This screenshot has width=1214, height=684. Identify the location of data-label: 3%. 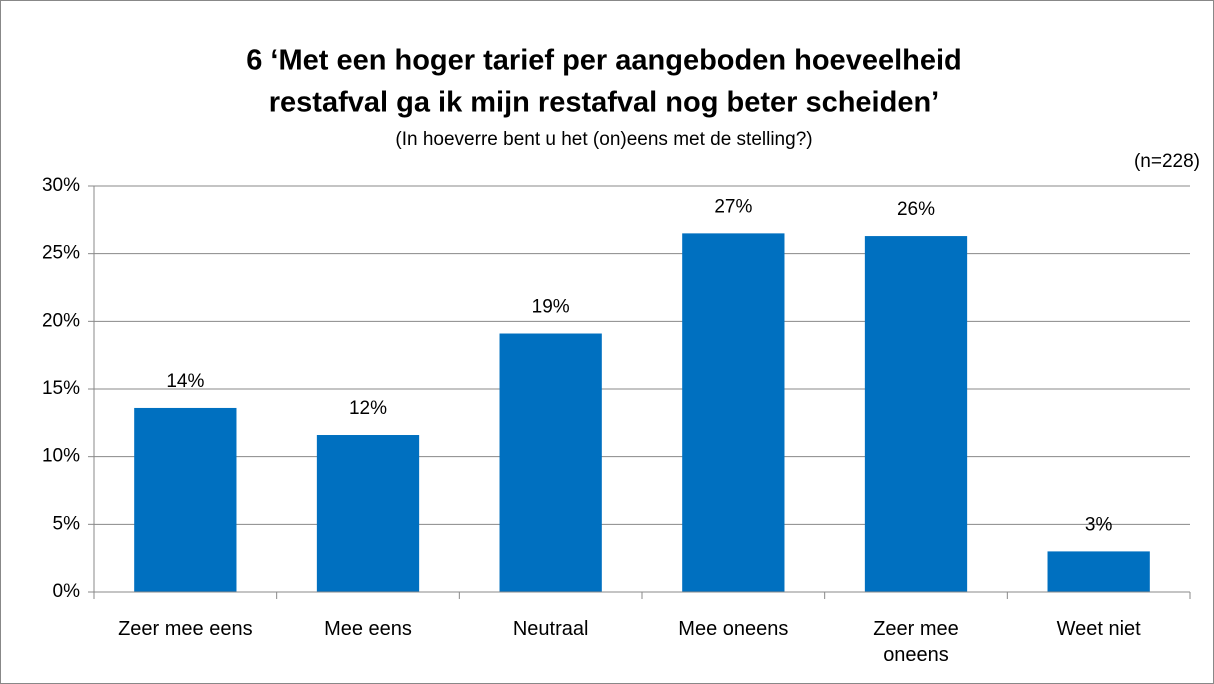
(1099, 524).